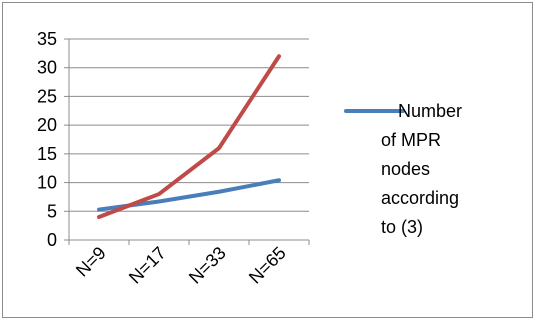 The width and height of the screenshot is (537, 322). What do you see at coordinates (47, 68) in the screenshot?
I see `y-tick-label: 30` at bounding box center [47, 68].